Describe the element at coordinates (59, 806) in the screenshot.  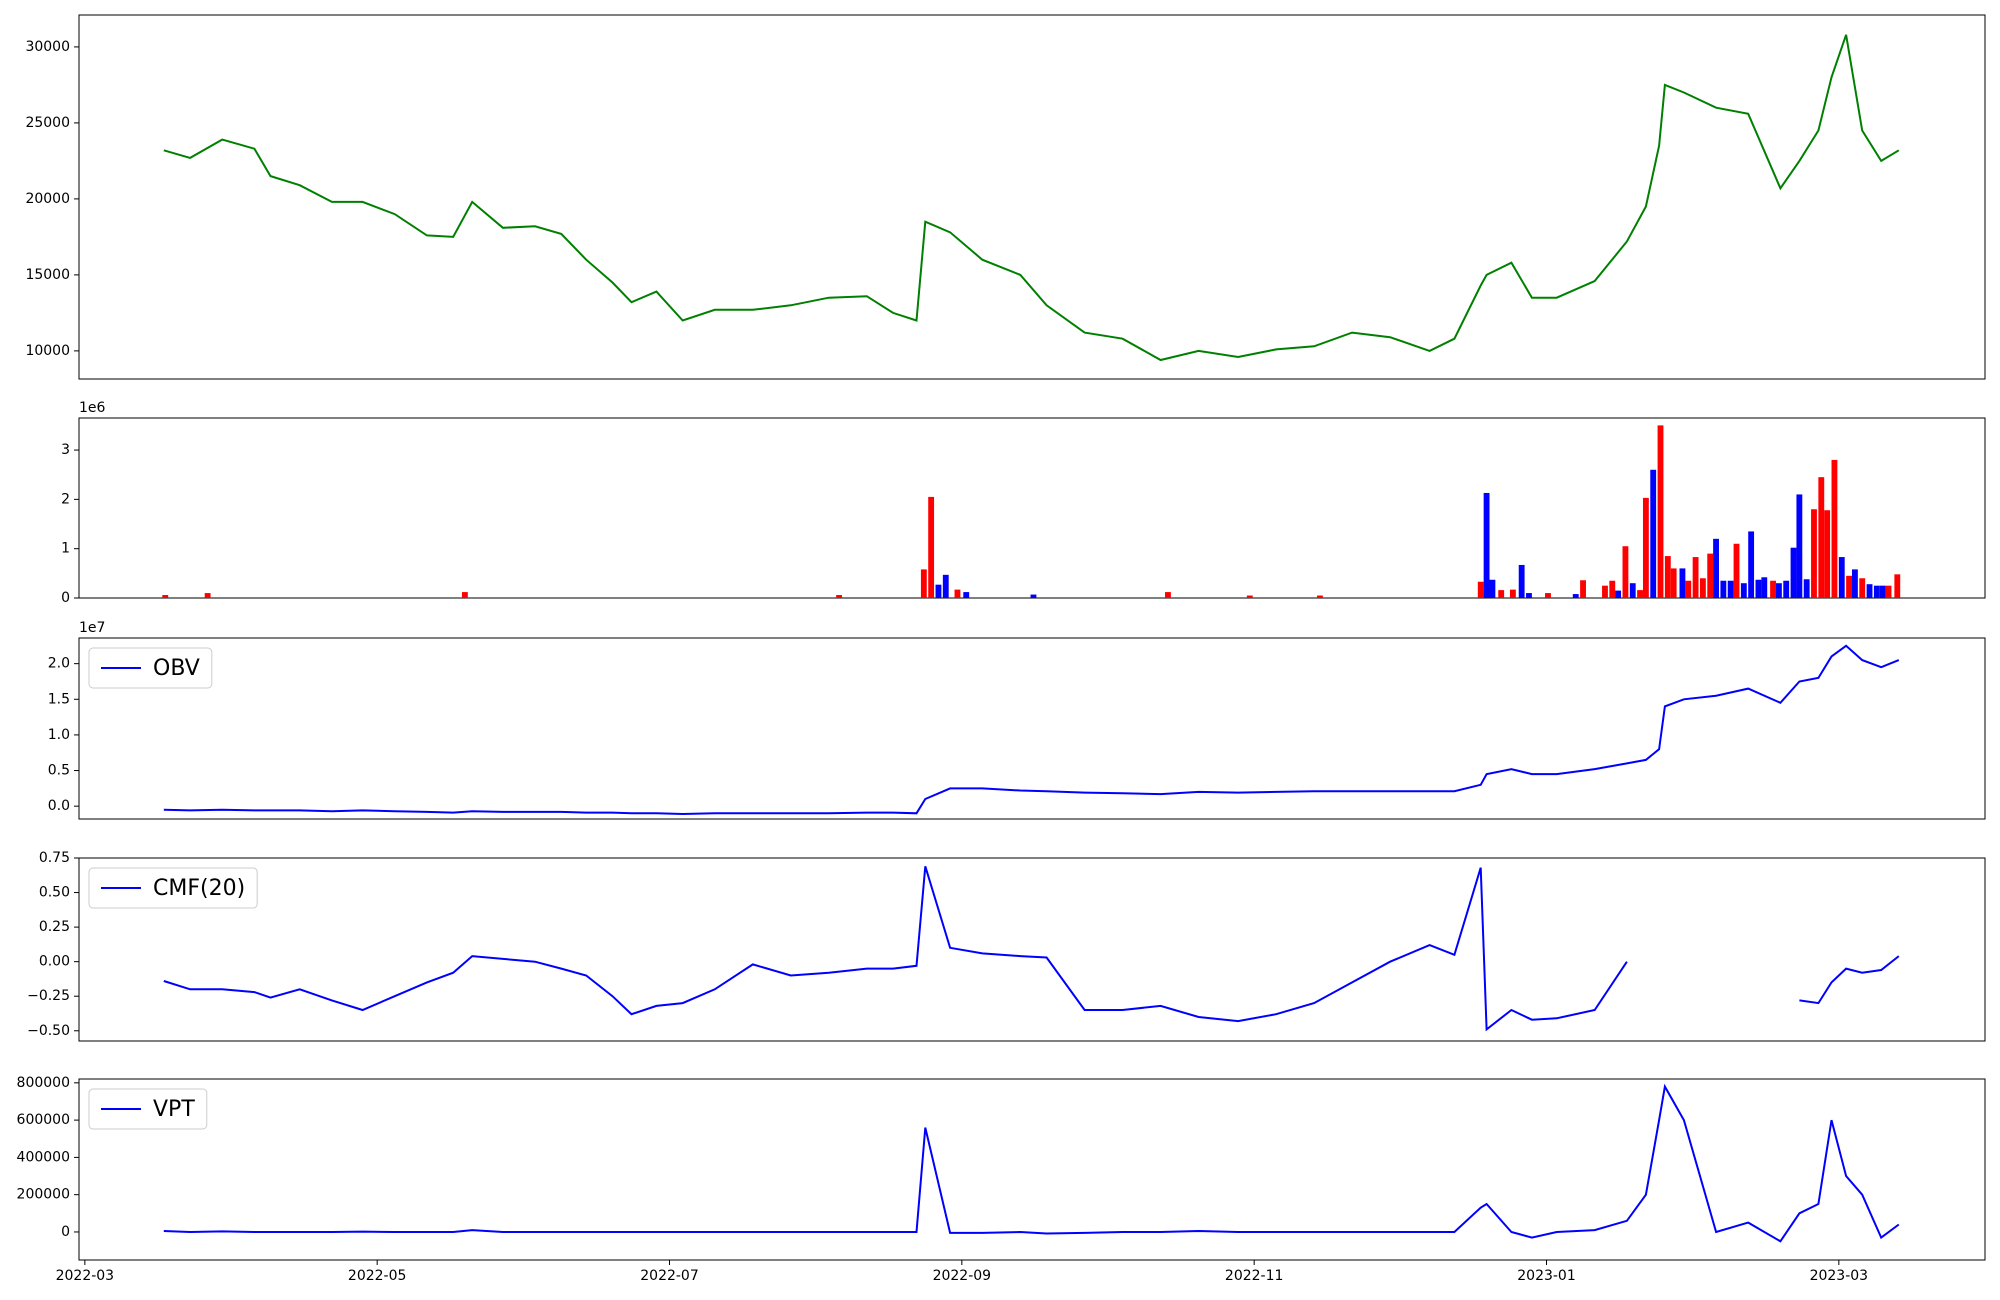
I see `y-tick-label: 0.0` at that location.